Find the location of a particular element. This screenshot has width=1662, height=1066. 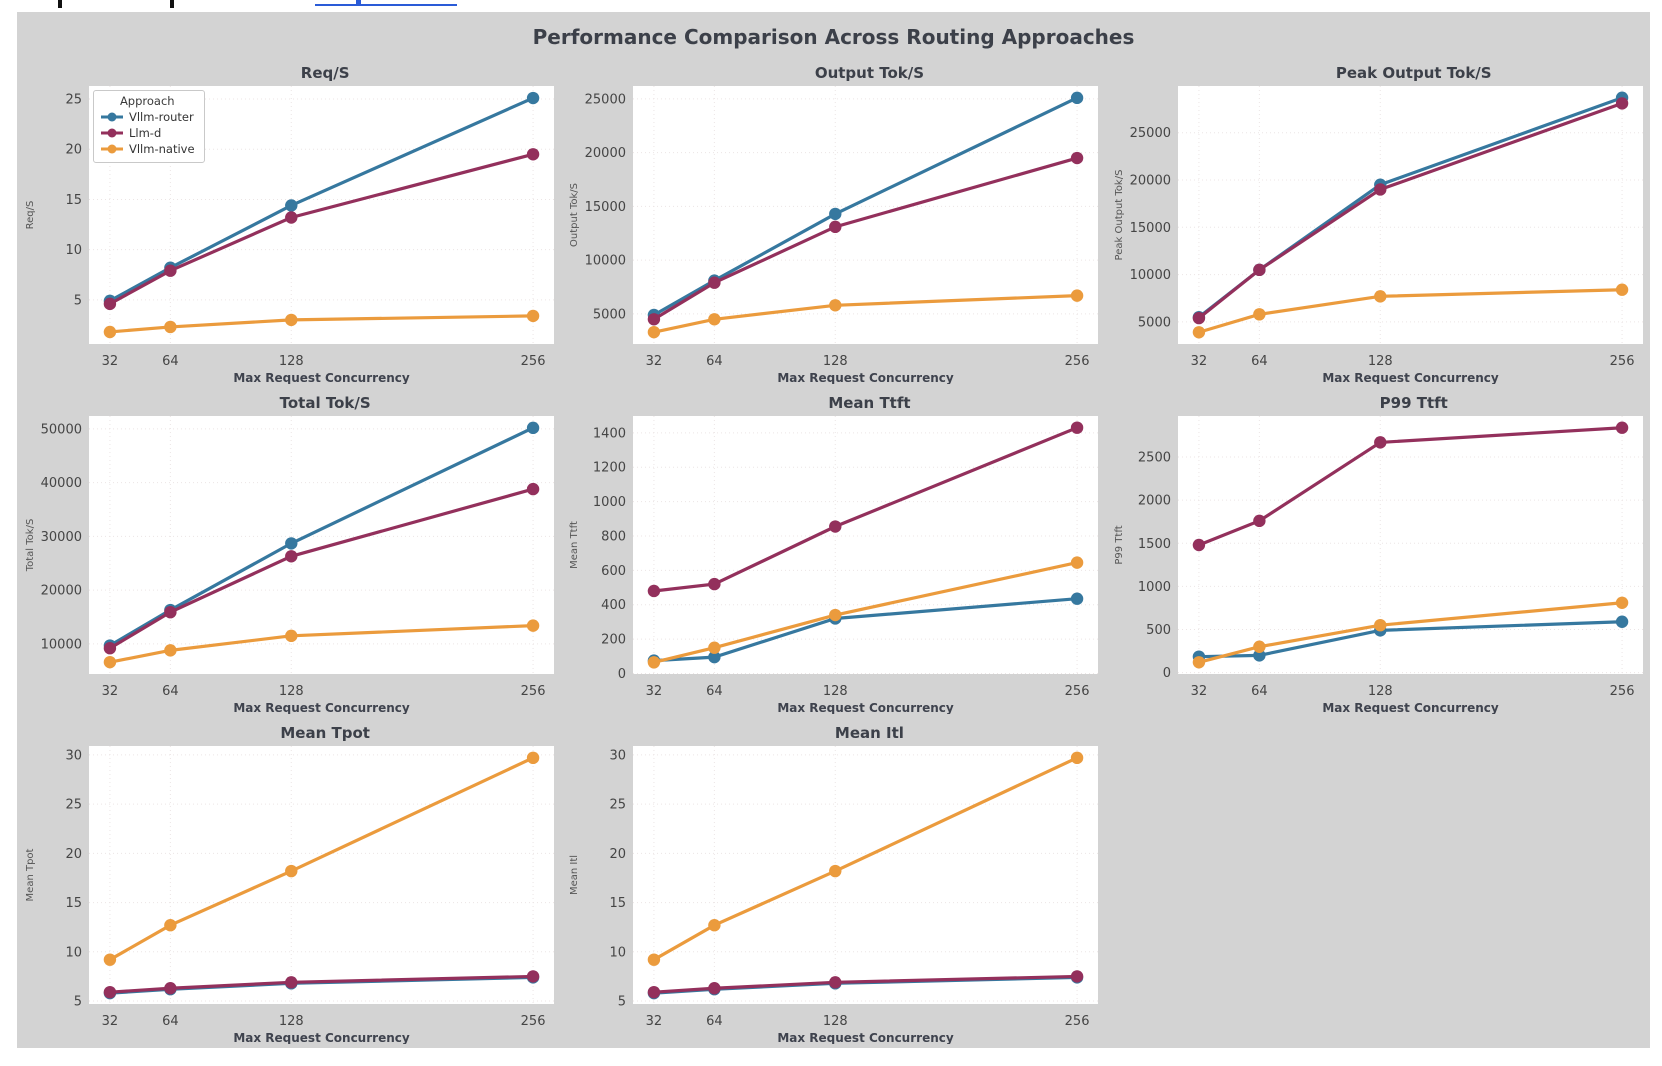

clipped-link-underline is located at coordinates (386, 5).